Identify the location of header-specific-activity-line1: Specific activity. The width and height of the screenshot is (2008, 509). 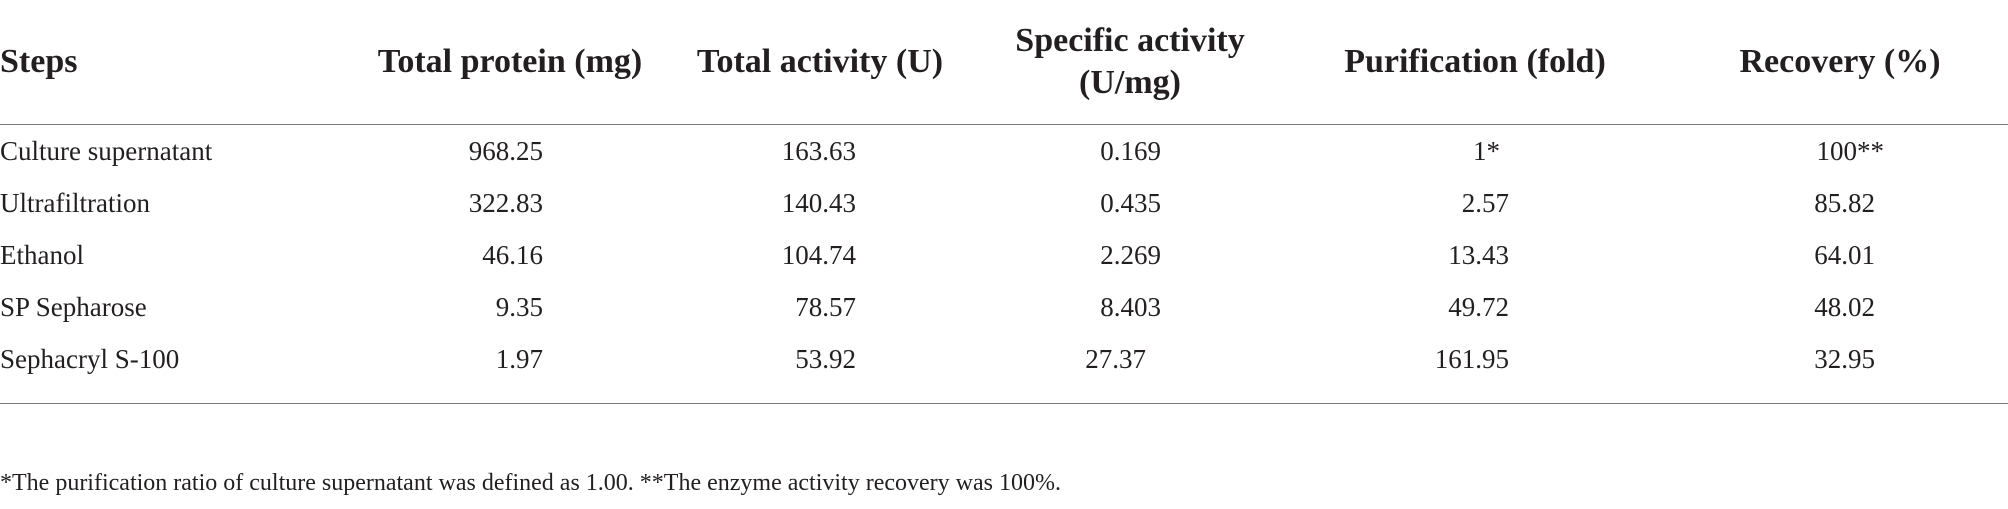
(1130, 40).